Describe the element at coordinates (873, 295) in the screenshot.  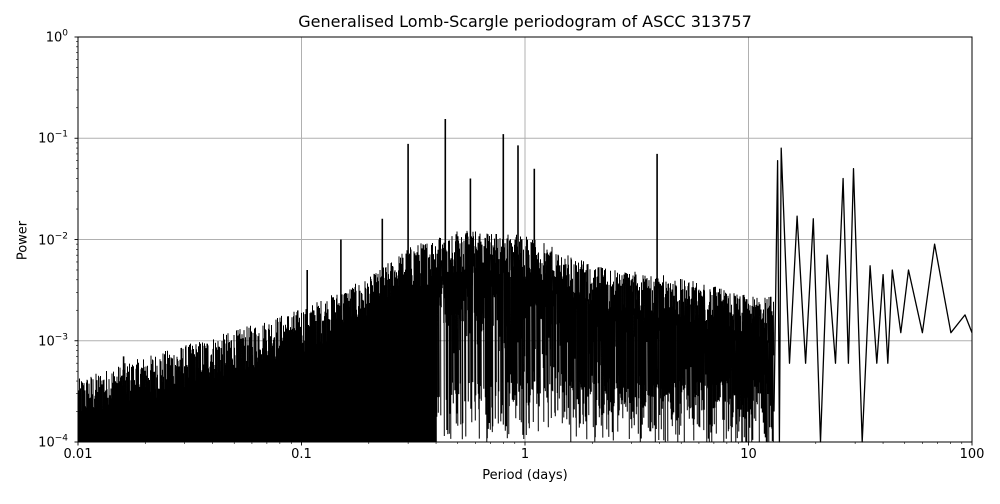
I see `periodogram-lobes` at that location.